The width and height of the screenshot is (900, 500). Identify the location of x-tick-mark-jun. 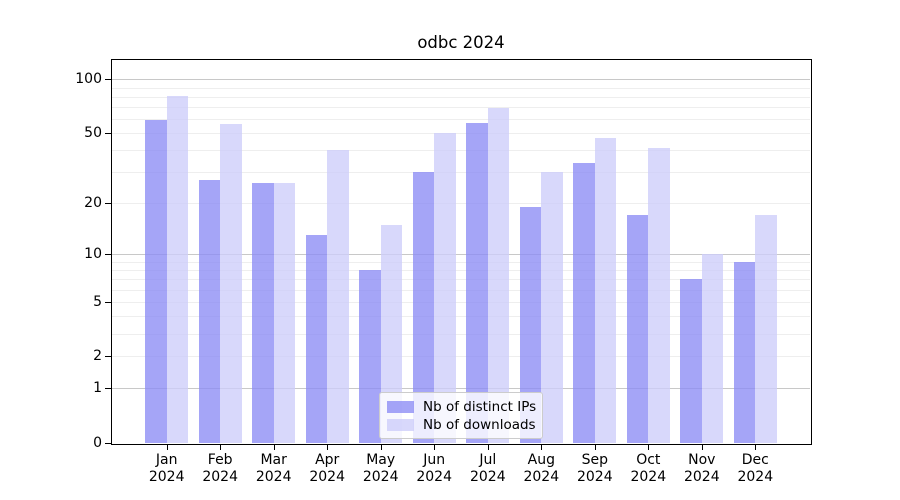
(435, 447).